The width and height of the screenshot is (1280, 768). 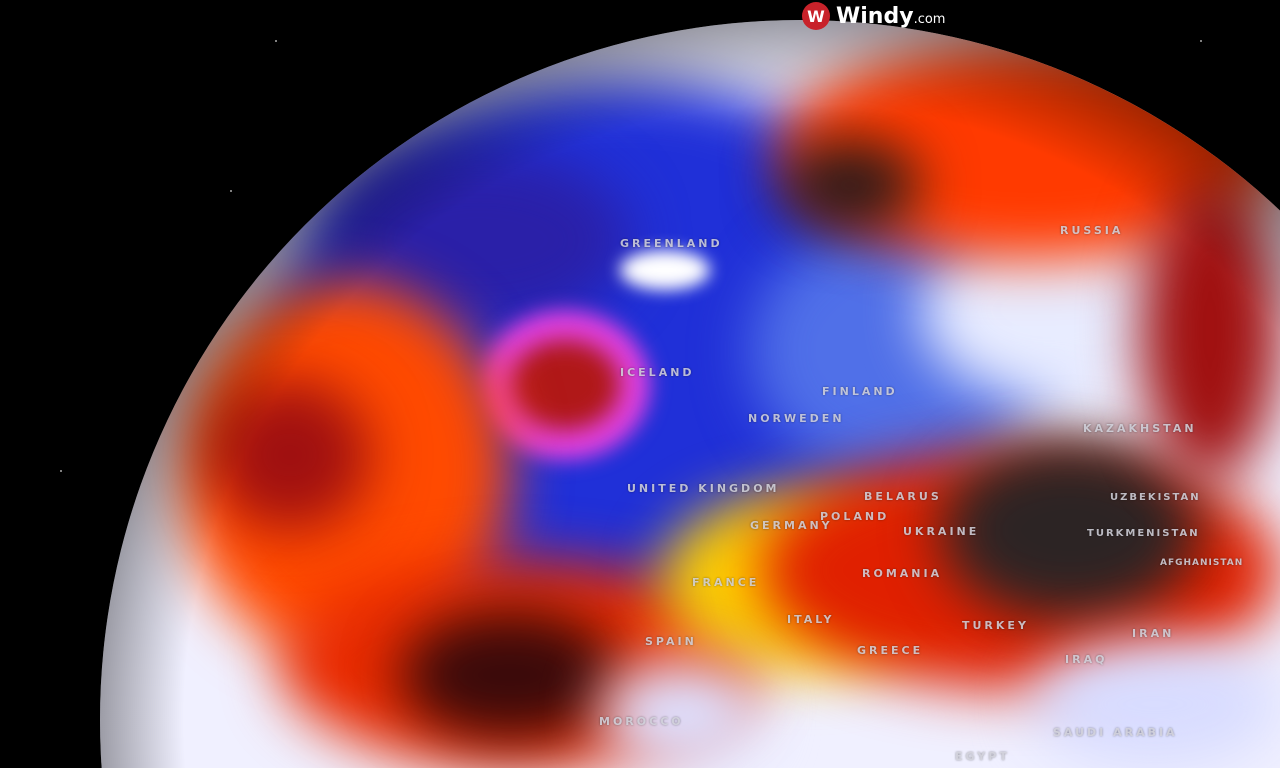 What do you see at coordinates (995, 625) in the screenshot?
I see `label-turkey: TURKEY` at bounding box center [995, 625].